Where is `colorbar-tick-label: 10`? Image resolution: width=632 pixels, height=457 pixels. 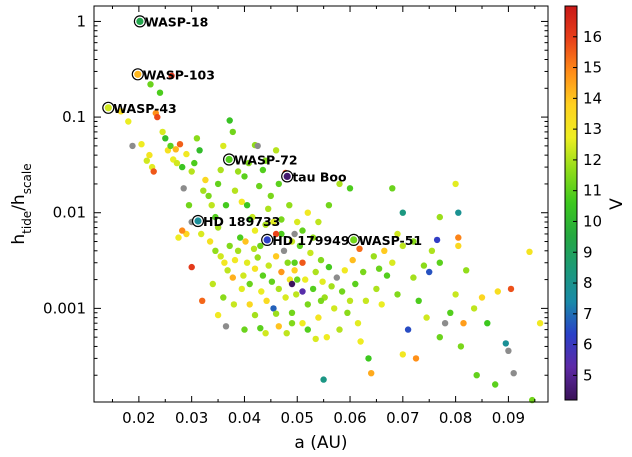 colorbar-tick-label: 10 is located at coordinates (592, 221).